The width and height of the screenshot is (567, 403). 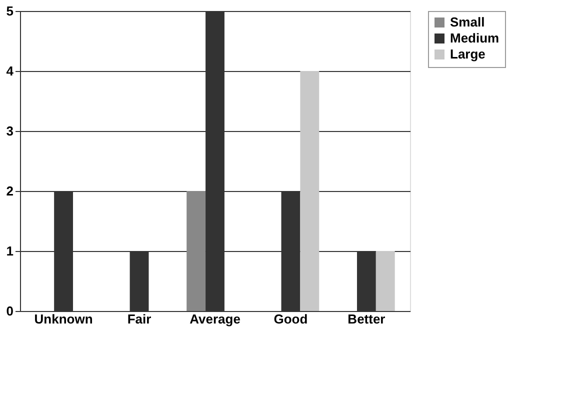 I want to click on y-tick-label: 2, so click(x=10, y=191).